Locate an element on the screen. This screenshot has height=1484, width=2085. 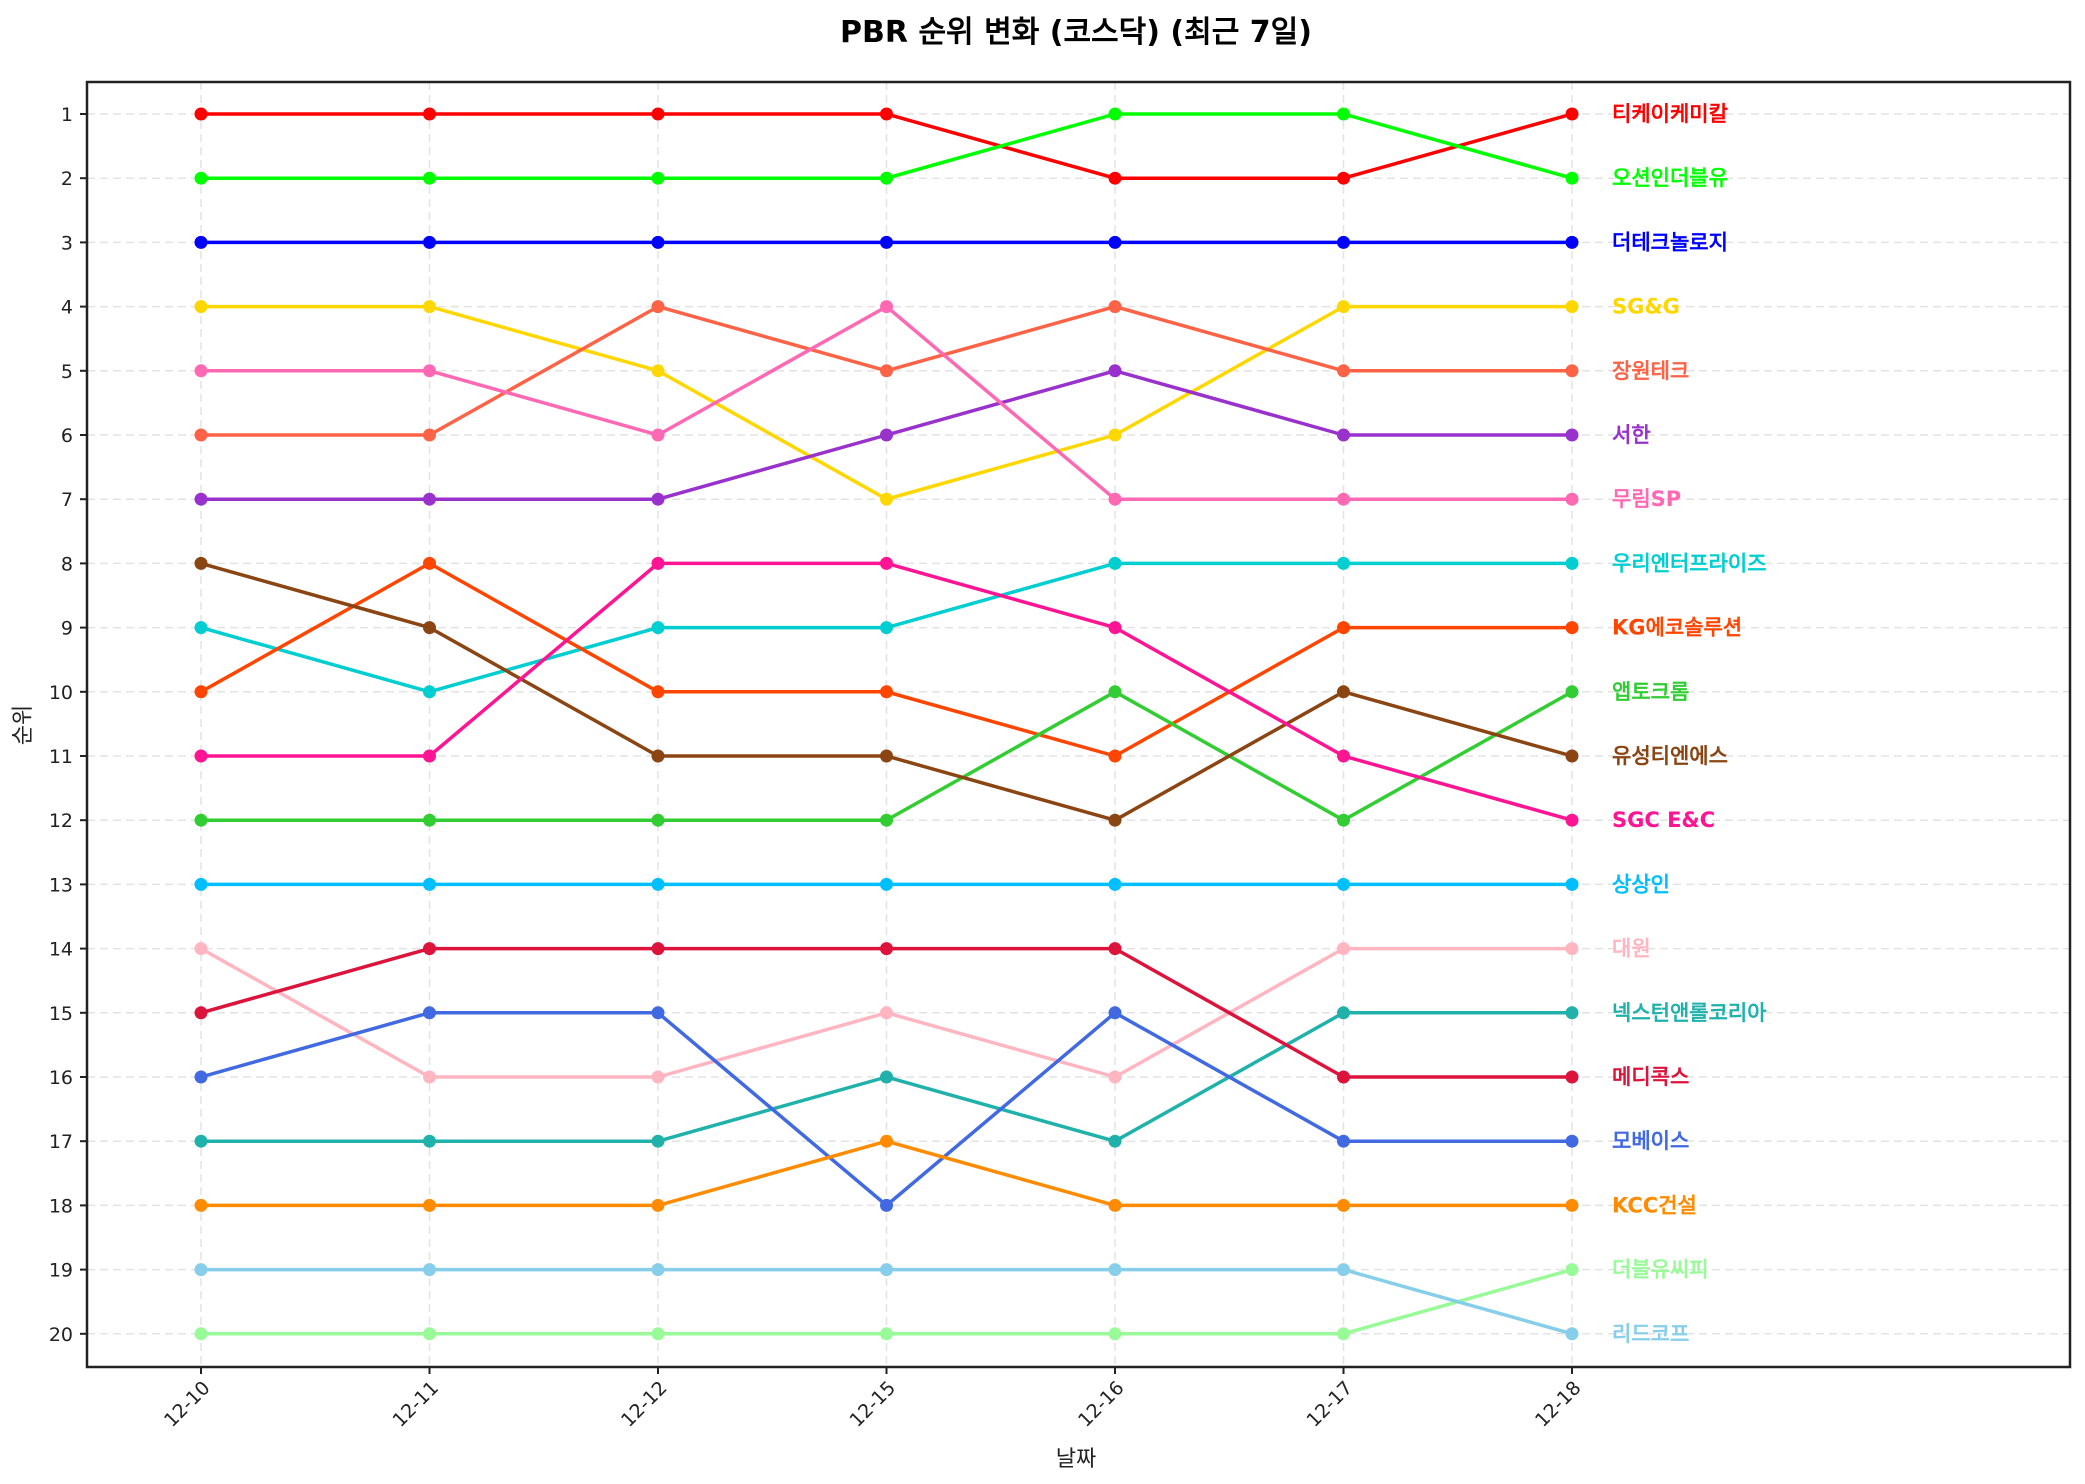
y-tick-label: 12 is located at coordinates (61, 821).